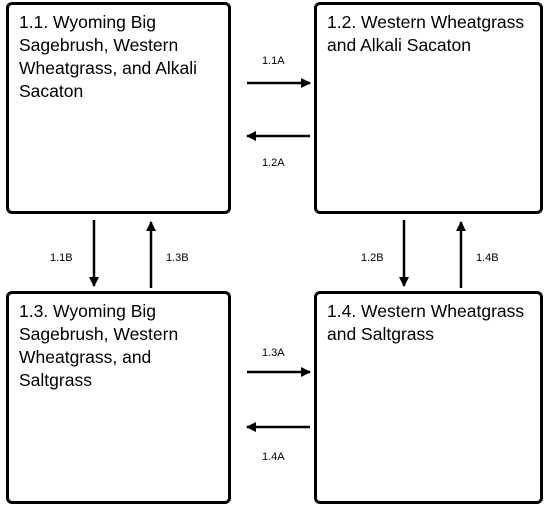  I want to click on transition-label-1-2a: 1.2A, so click(273, 163).